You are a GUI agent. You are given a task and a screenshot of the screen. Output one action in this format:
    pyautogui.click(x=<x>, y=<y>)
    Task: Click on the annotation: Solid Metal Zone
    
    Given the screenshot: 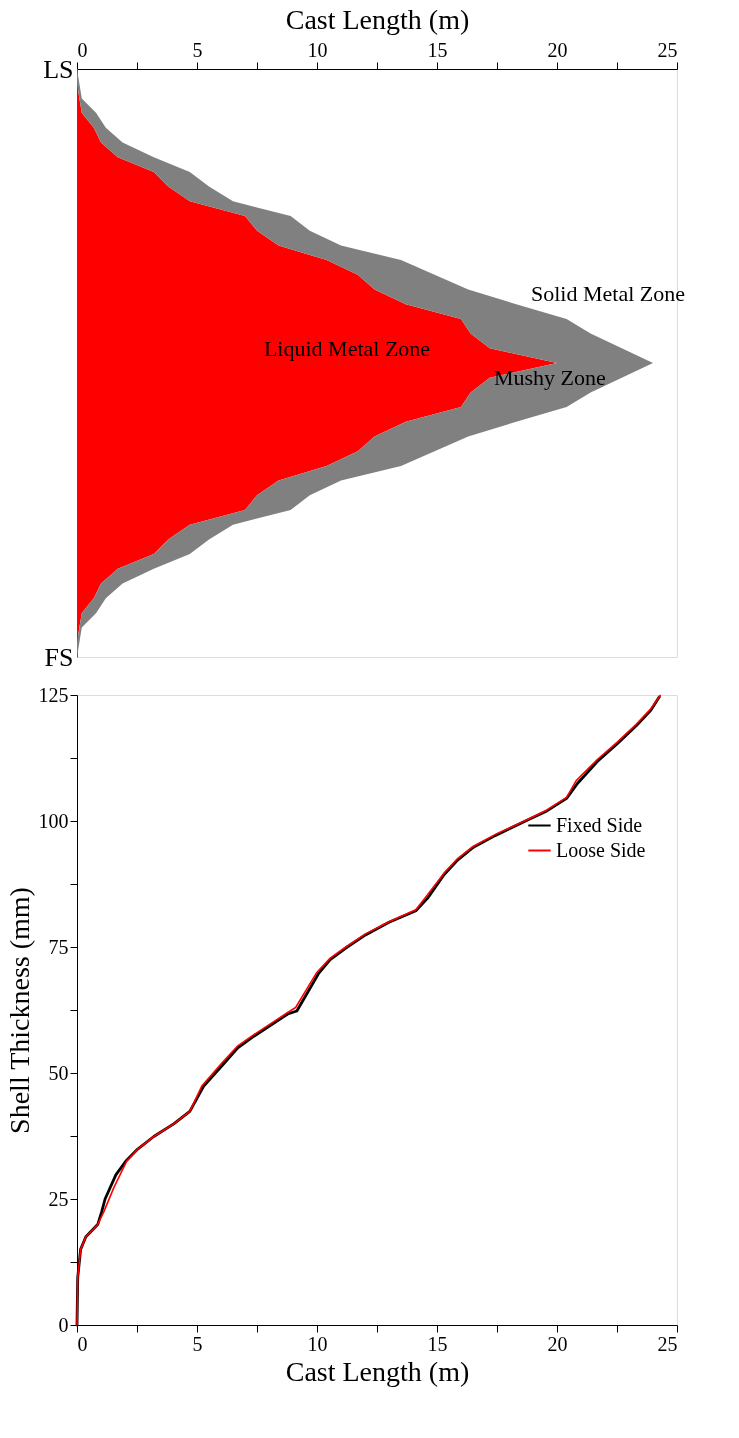 What is the action you would take?
    pyautogui.click(x=608, y=293)
    